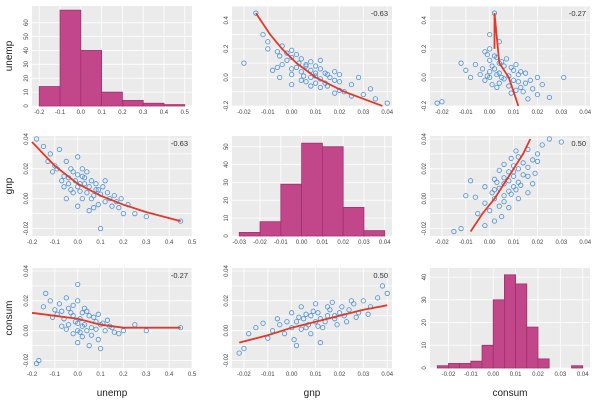  What do you see at coordinates (169, 243) in the screenshot?
I see `x-tick-label: 0.4` at bounding box center [169, 243].